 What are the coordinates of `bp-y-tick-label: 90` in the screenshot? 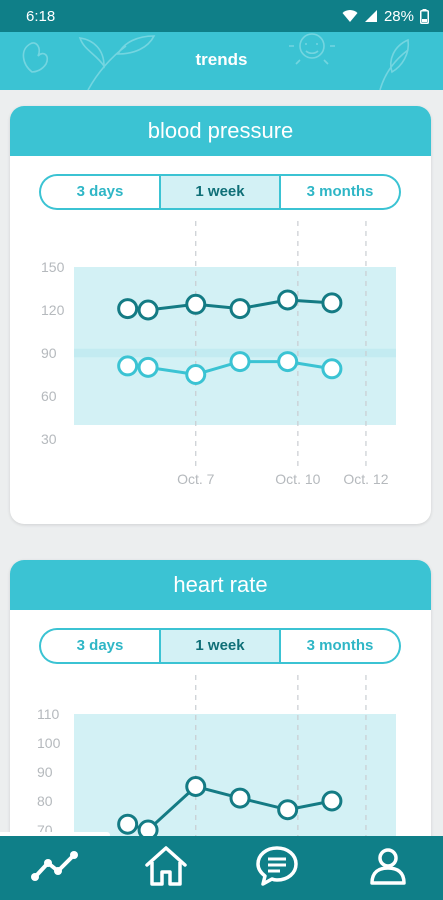 It's located at (49, 353).